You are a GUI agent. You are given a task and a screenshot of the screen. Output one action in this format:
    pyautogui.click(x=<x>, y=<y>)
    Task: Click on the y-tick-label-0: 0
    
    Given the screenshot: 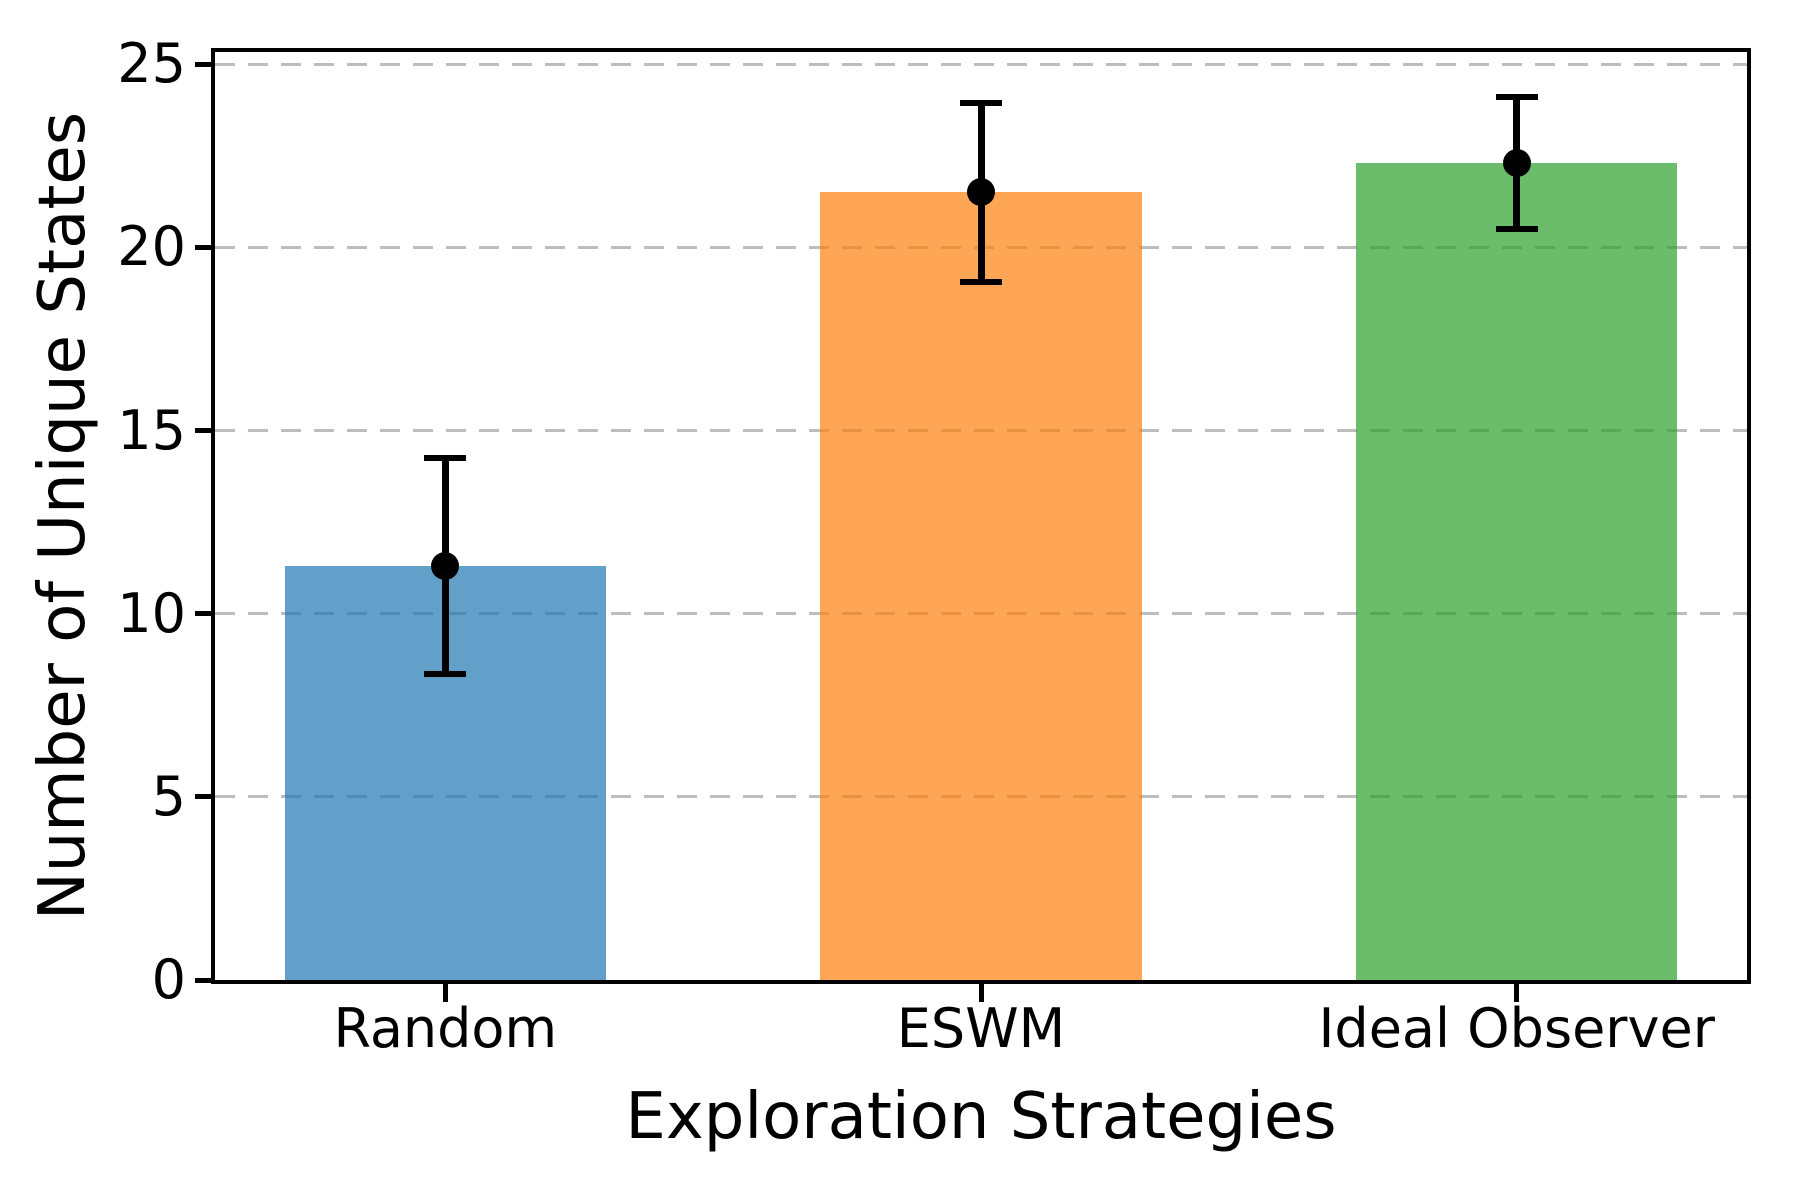 What is the action you would take?
    pyautogui.click(x=168, y=979)
    